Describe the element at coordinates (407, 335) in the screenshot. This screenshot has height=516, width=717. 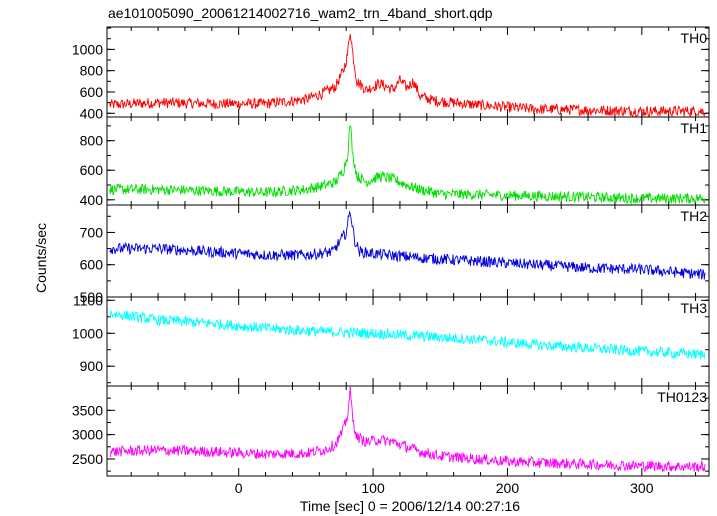
I see `lightcurve-th3` at that location.